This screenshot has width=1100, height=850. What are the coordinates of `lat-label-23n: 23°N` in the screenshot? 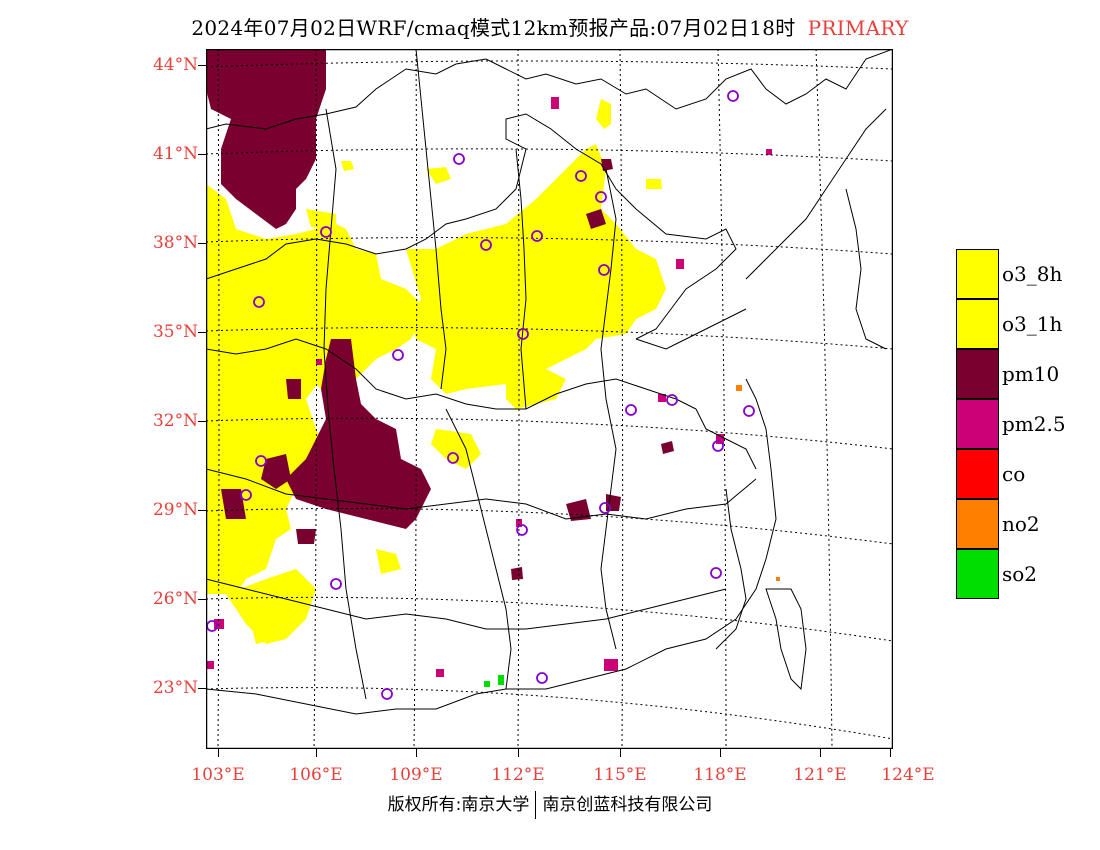 It's located at (175, 688).